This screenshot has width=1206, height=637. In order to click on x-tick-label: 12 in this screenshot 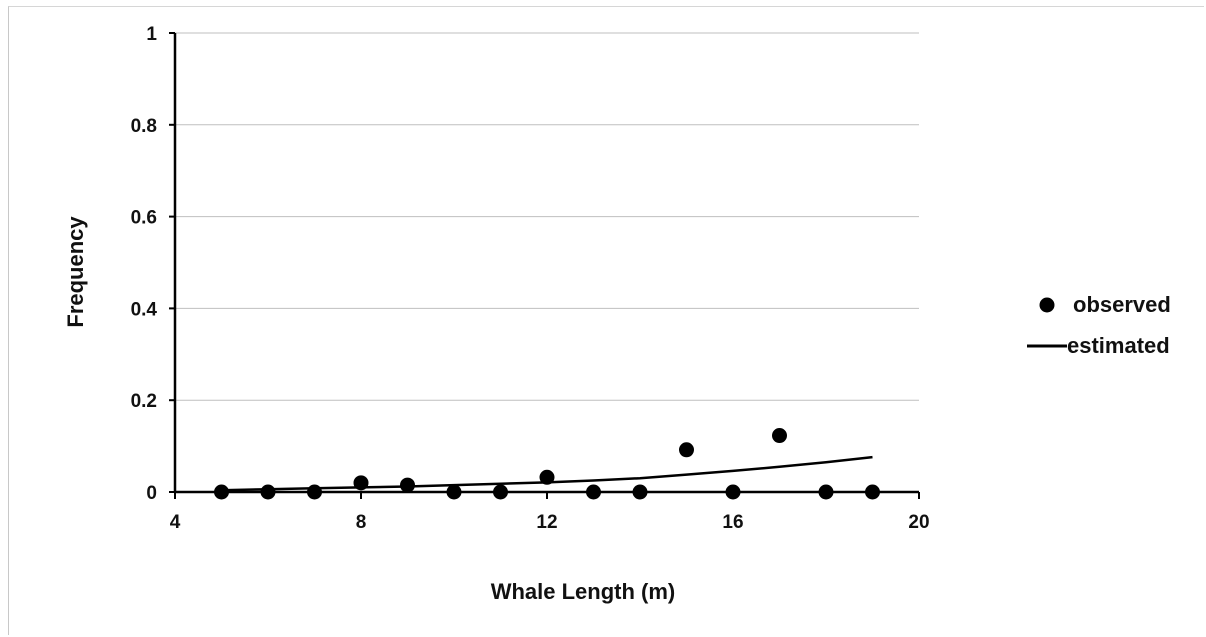, I will do `click(546, 522)`.